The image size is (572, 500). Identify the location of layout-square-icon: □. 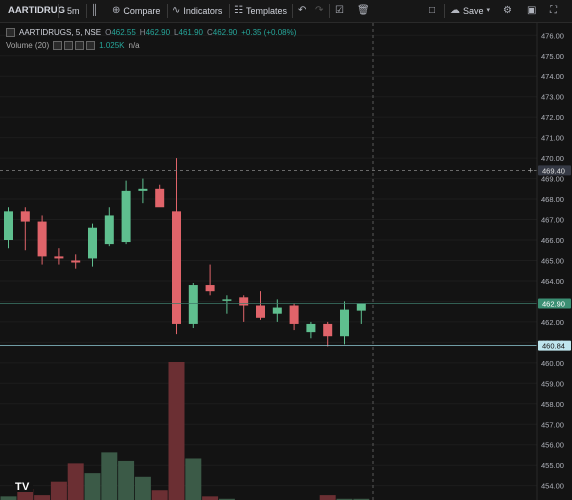
(432, 10).